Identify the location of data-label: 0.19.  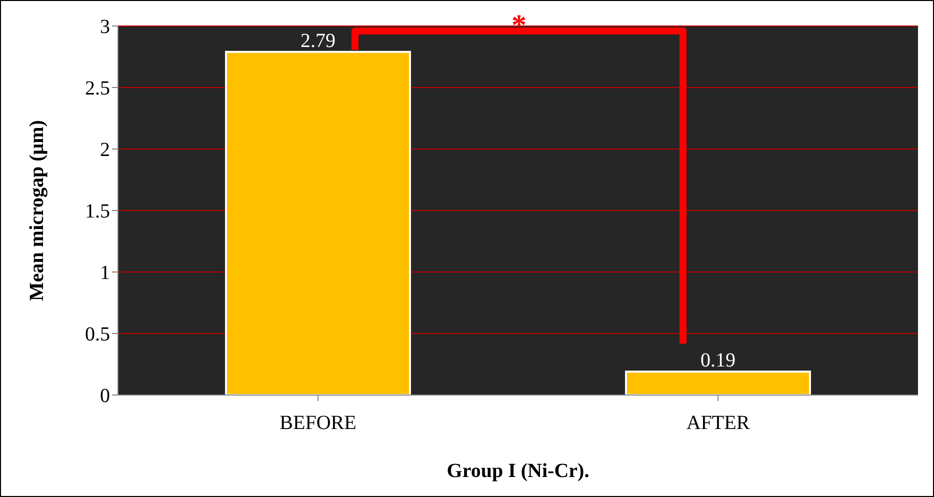
(718, 361).